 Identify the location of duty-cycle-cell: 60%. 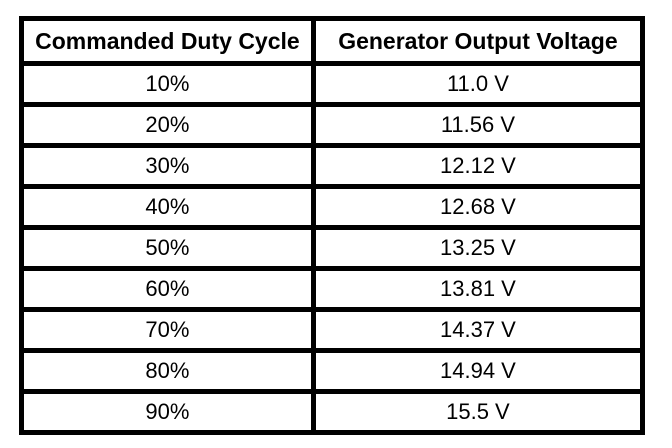
(167, 289).